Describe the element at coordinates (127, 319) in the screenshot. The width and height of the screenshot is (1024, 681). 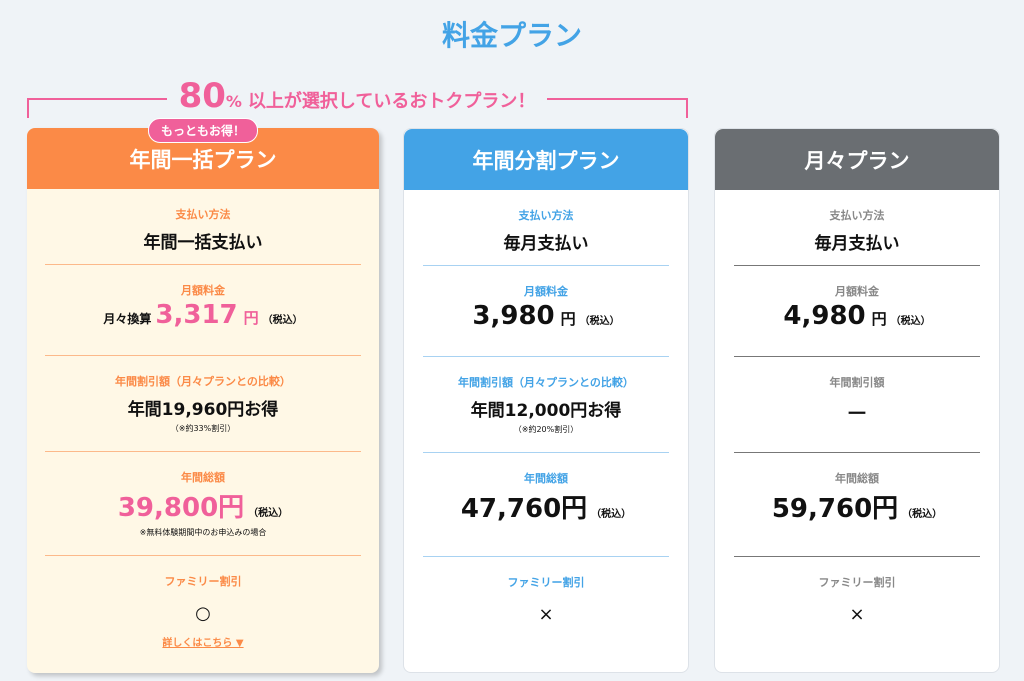
I see `monthly-prefix: 月々換算` at that location.